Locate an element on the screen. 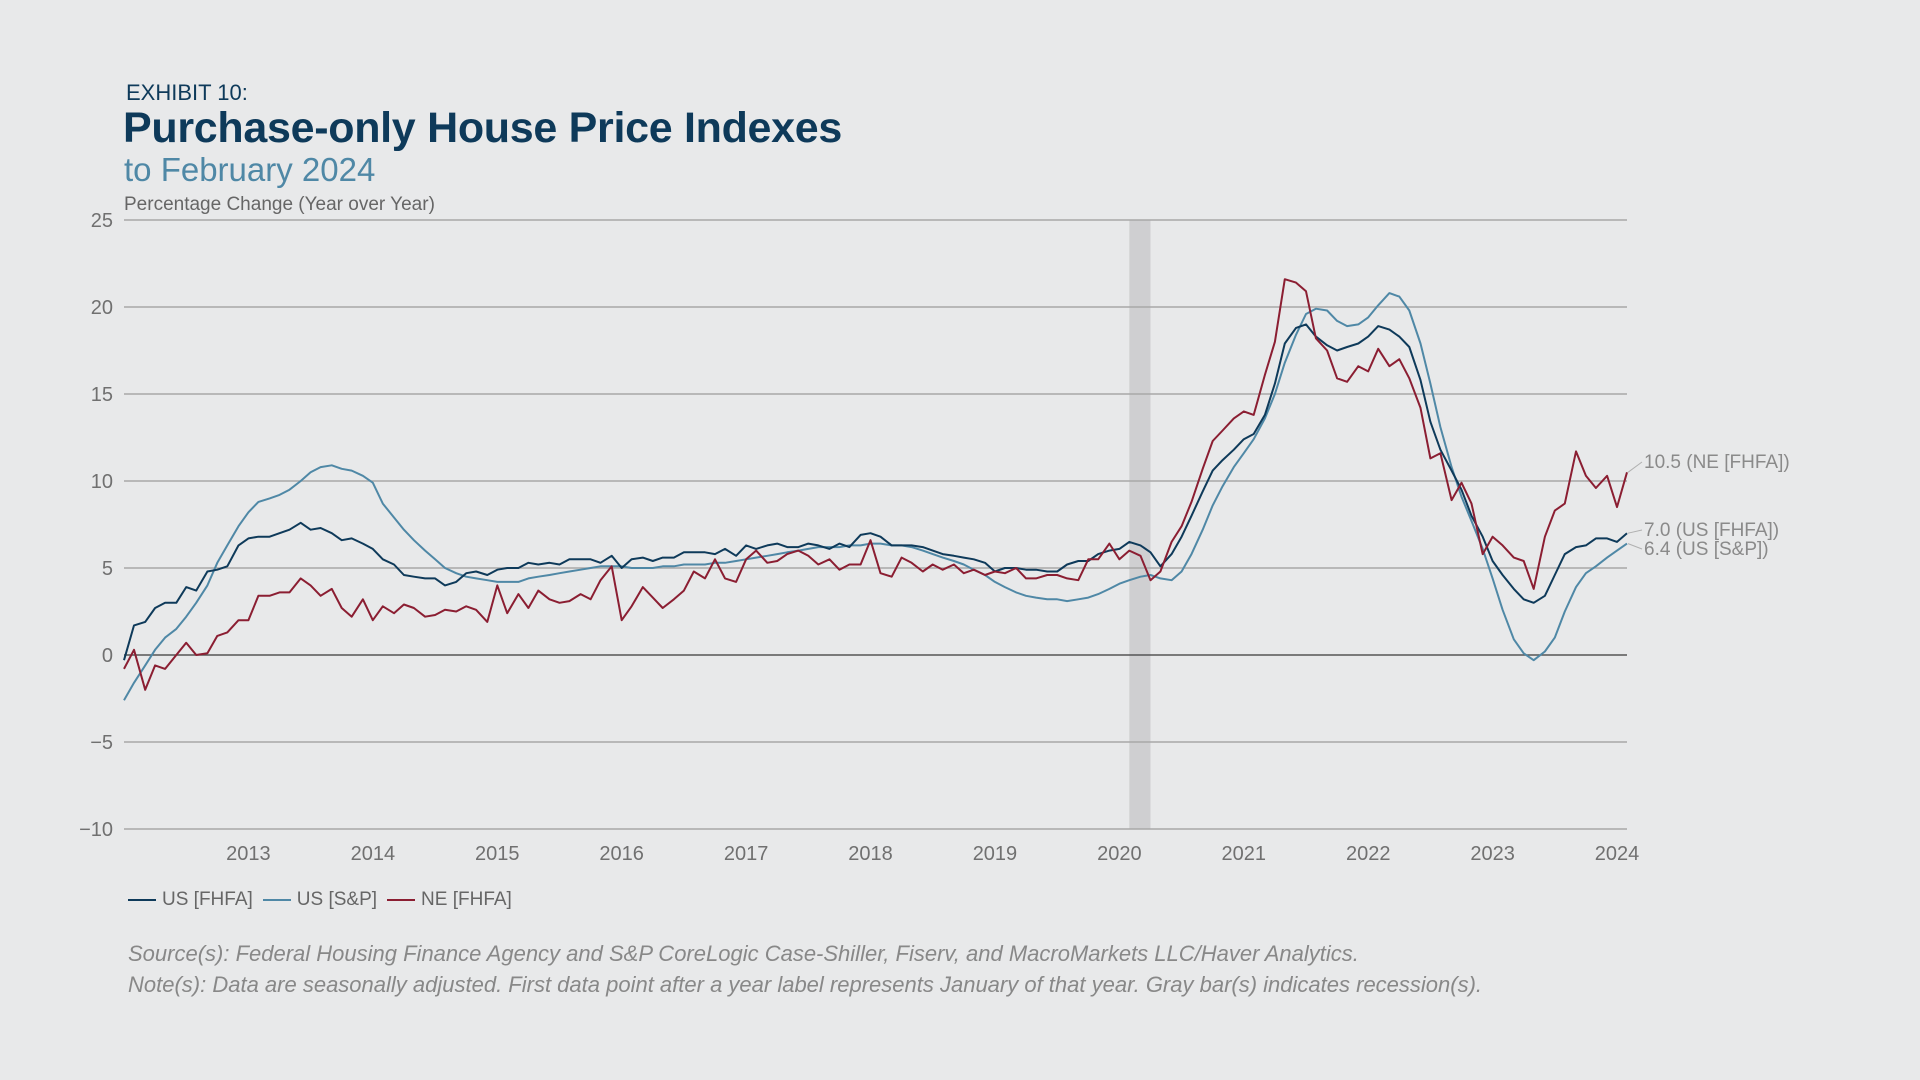 The height and width of the screenshot is (1080, 1920). legend-swatch-us-fhfa is located at coordinates (142, 900).